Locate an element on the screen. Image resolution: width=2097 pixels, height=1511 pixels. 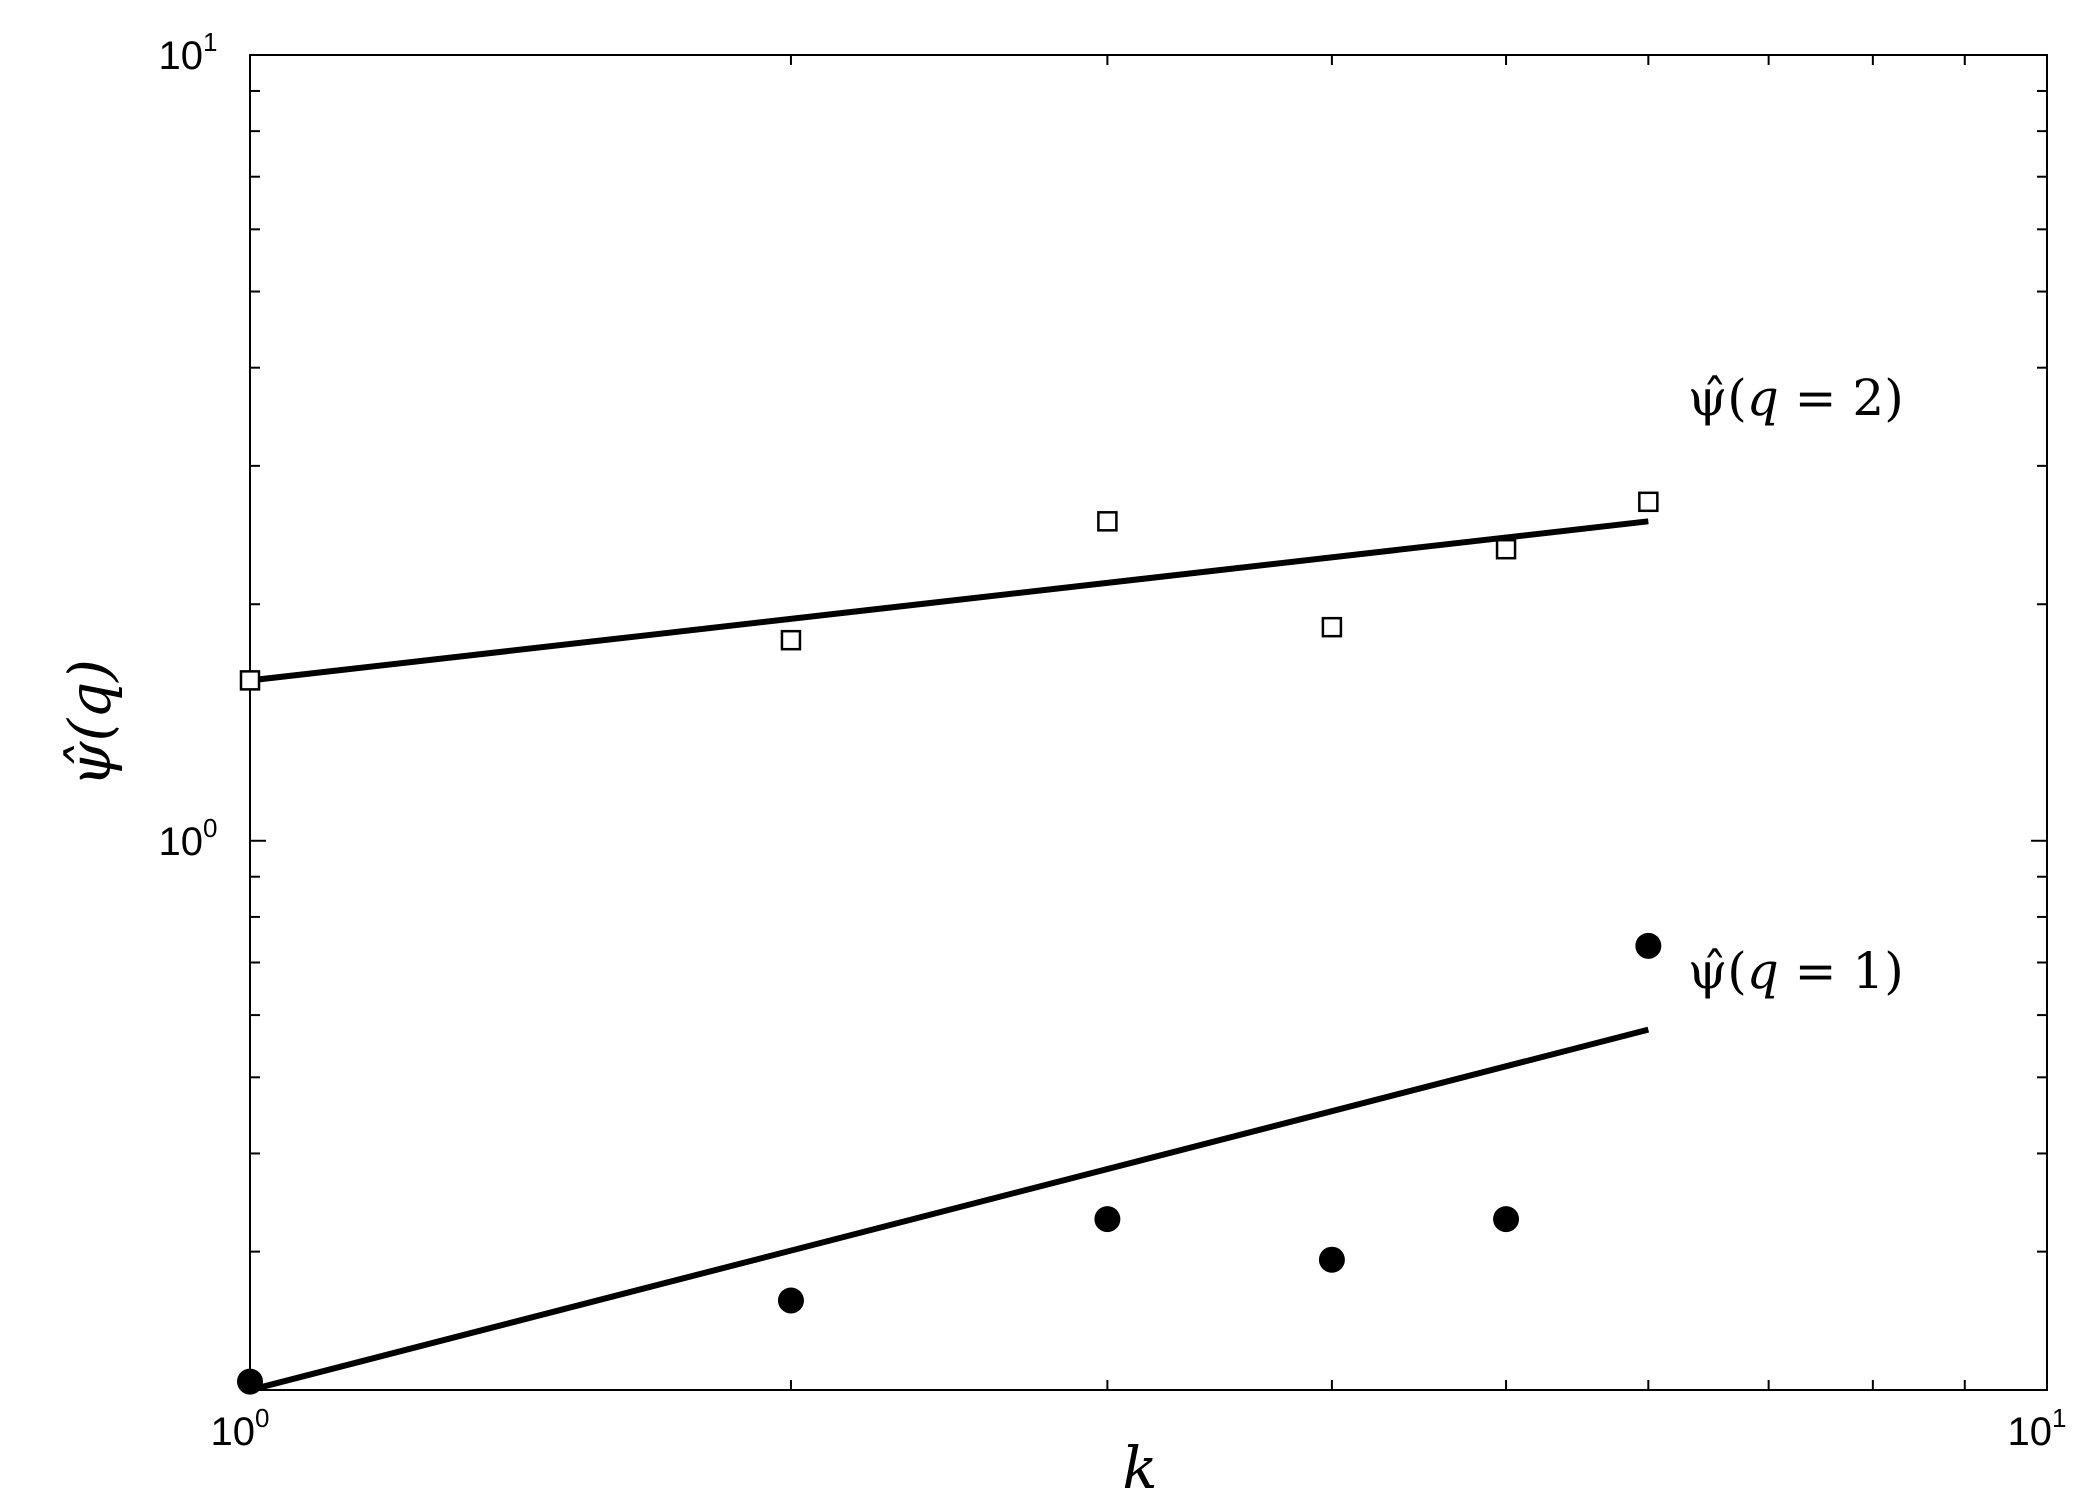
series-annotations: ψ̂(q = 2) ψ̂(q = 1) is located at coordinates (1796, 684).